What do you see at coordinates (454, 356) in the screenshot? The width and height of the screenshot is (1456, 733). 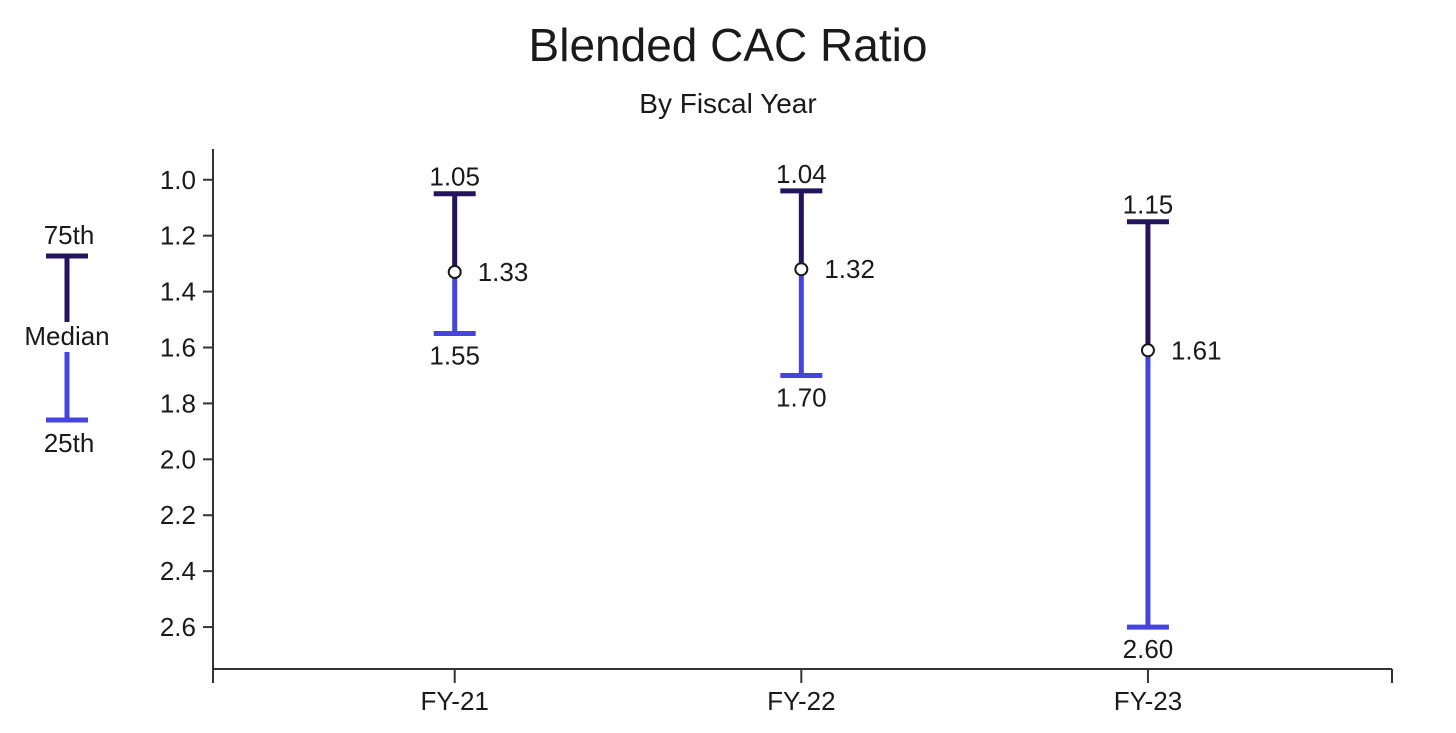 I see `p25-value-label: 1.55` at bounding box center [454, 356].